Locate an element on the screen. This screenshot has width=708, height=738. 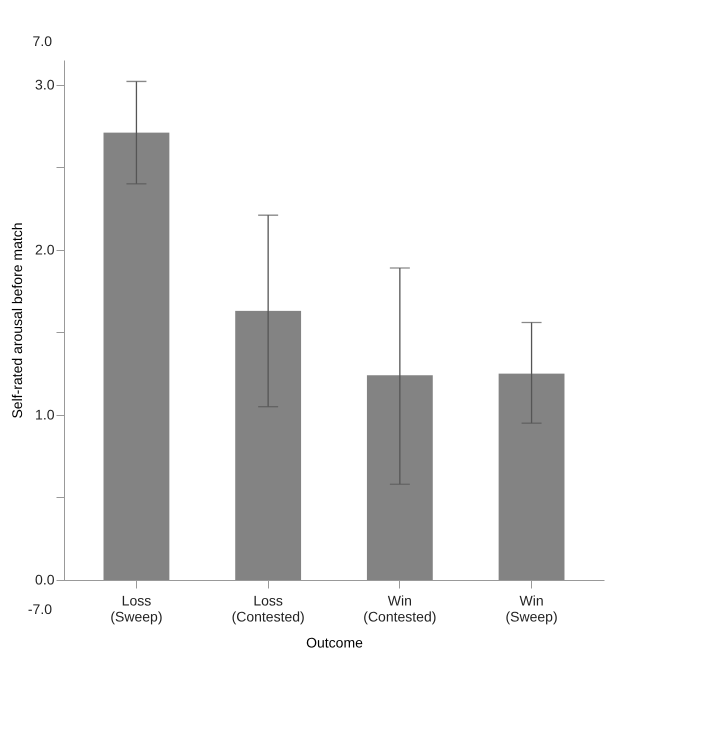
x-tick-label: Loss (Sweep) is located at coordinates (136, 608).